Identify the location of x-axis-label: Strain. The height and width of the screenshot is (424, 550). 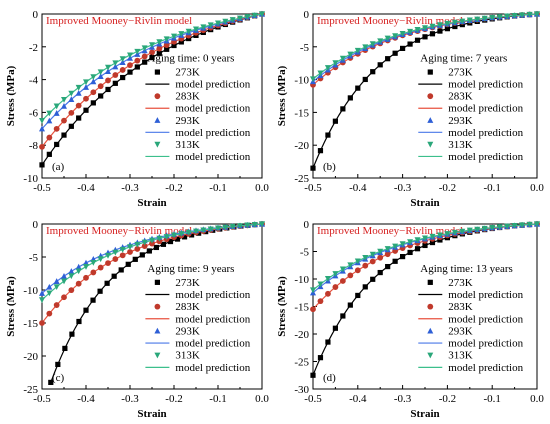
(151, 203).